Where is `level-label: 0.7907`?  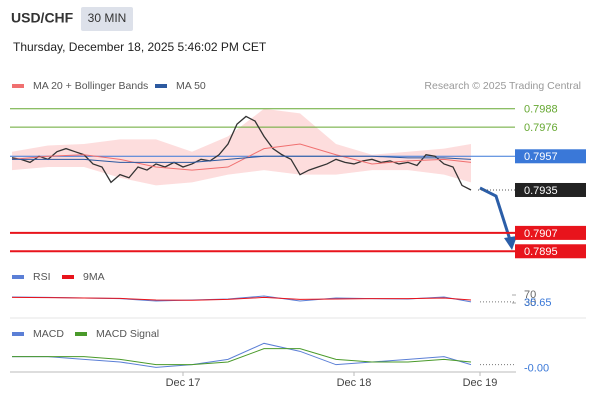 level-label: 0.7907 is located at coordinates (541, 234).